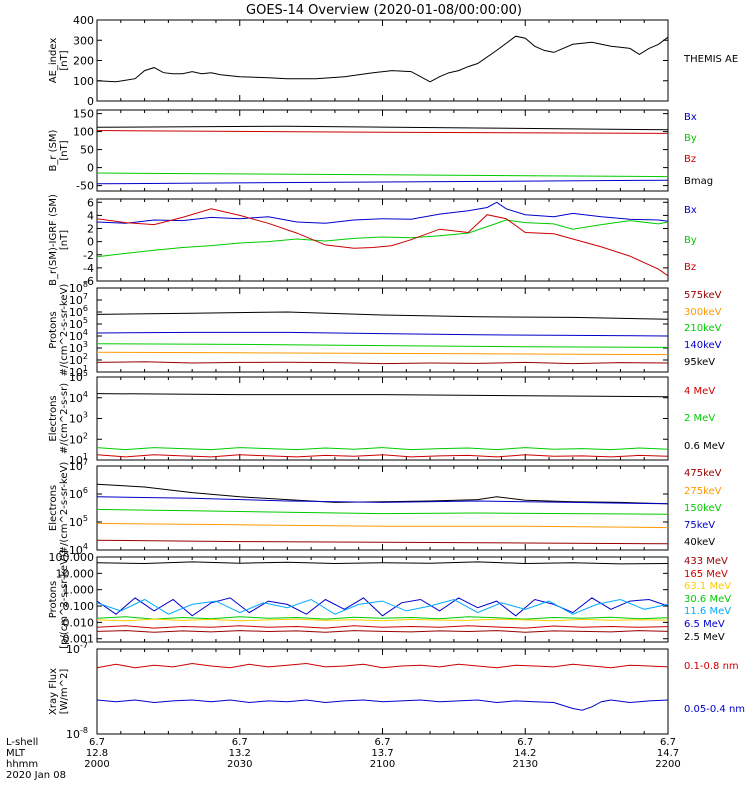 The image size is (750, 800). Describe the element at coordinates (77, 648) in the screenshot. I see `y-tick-label: 10-7` at that location.